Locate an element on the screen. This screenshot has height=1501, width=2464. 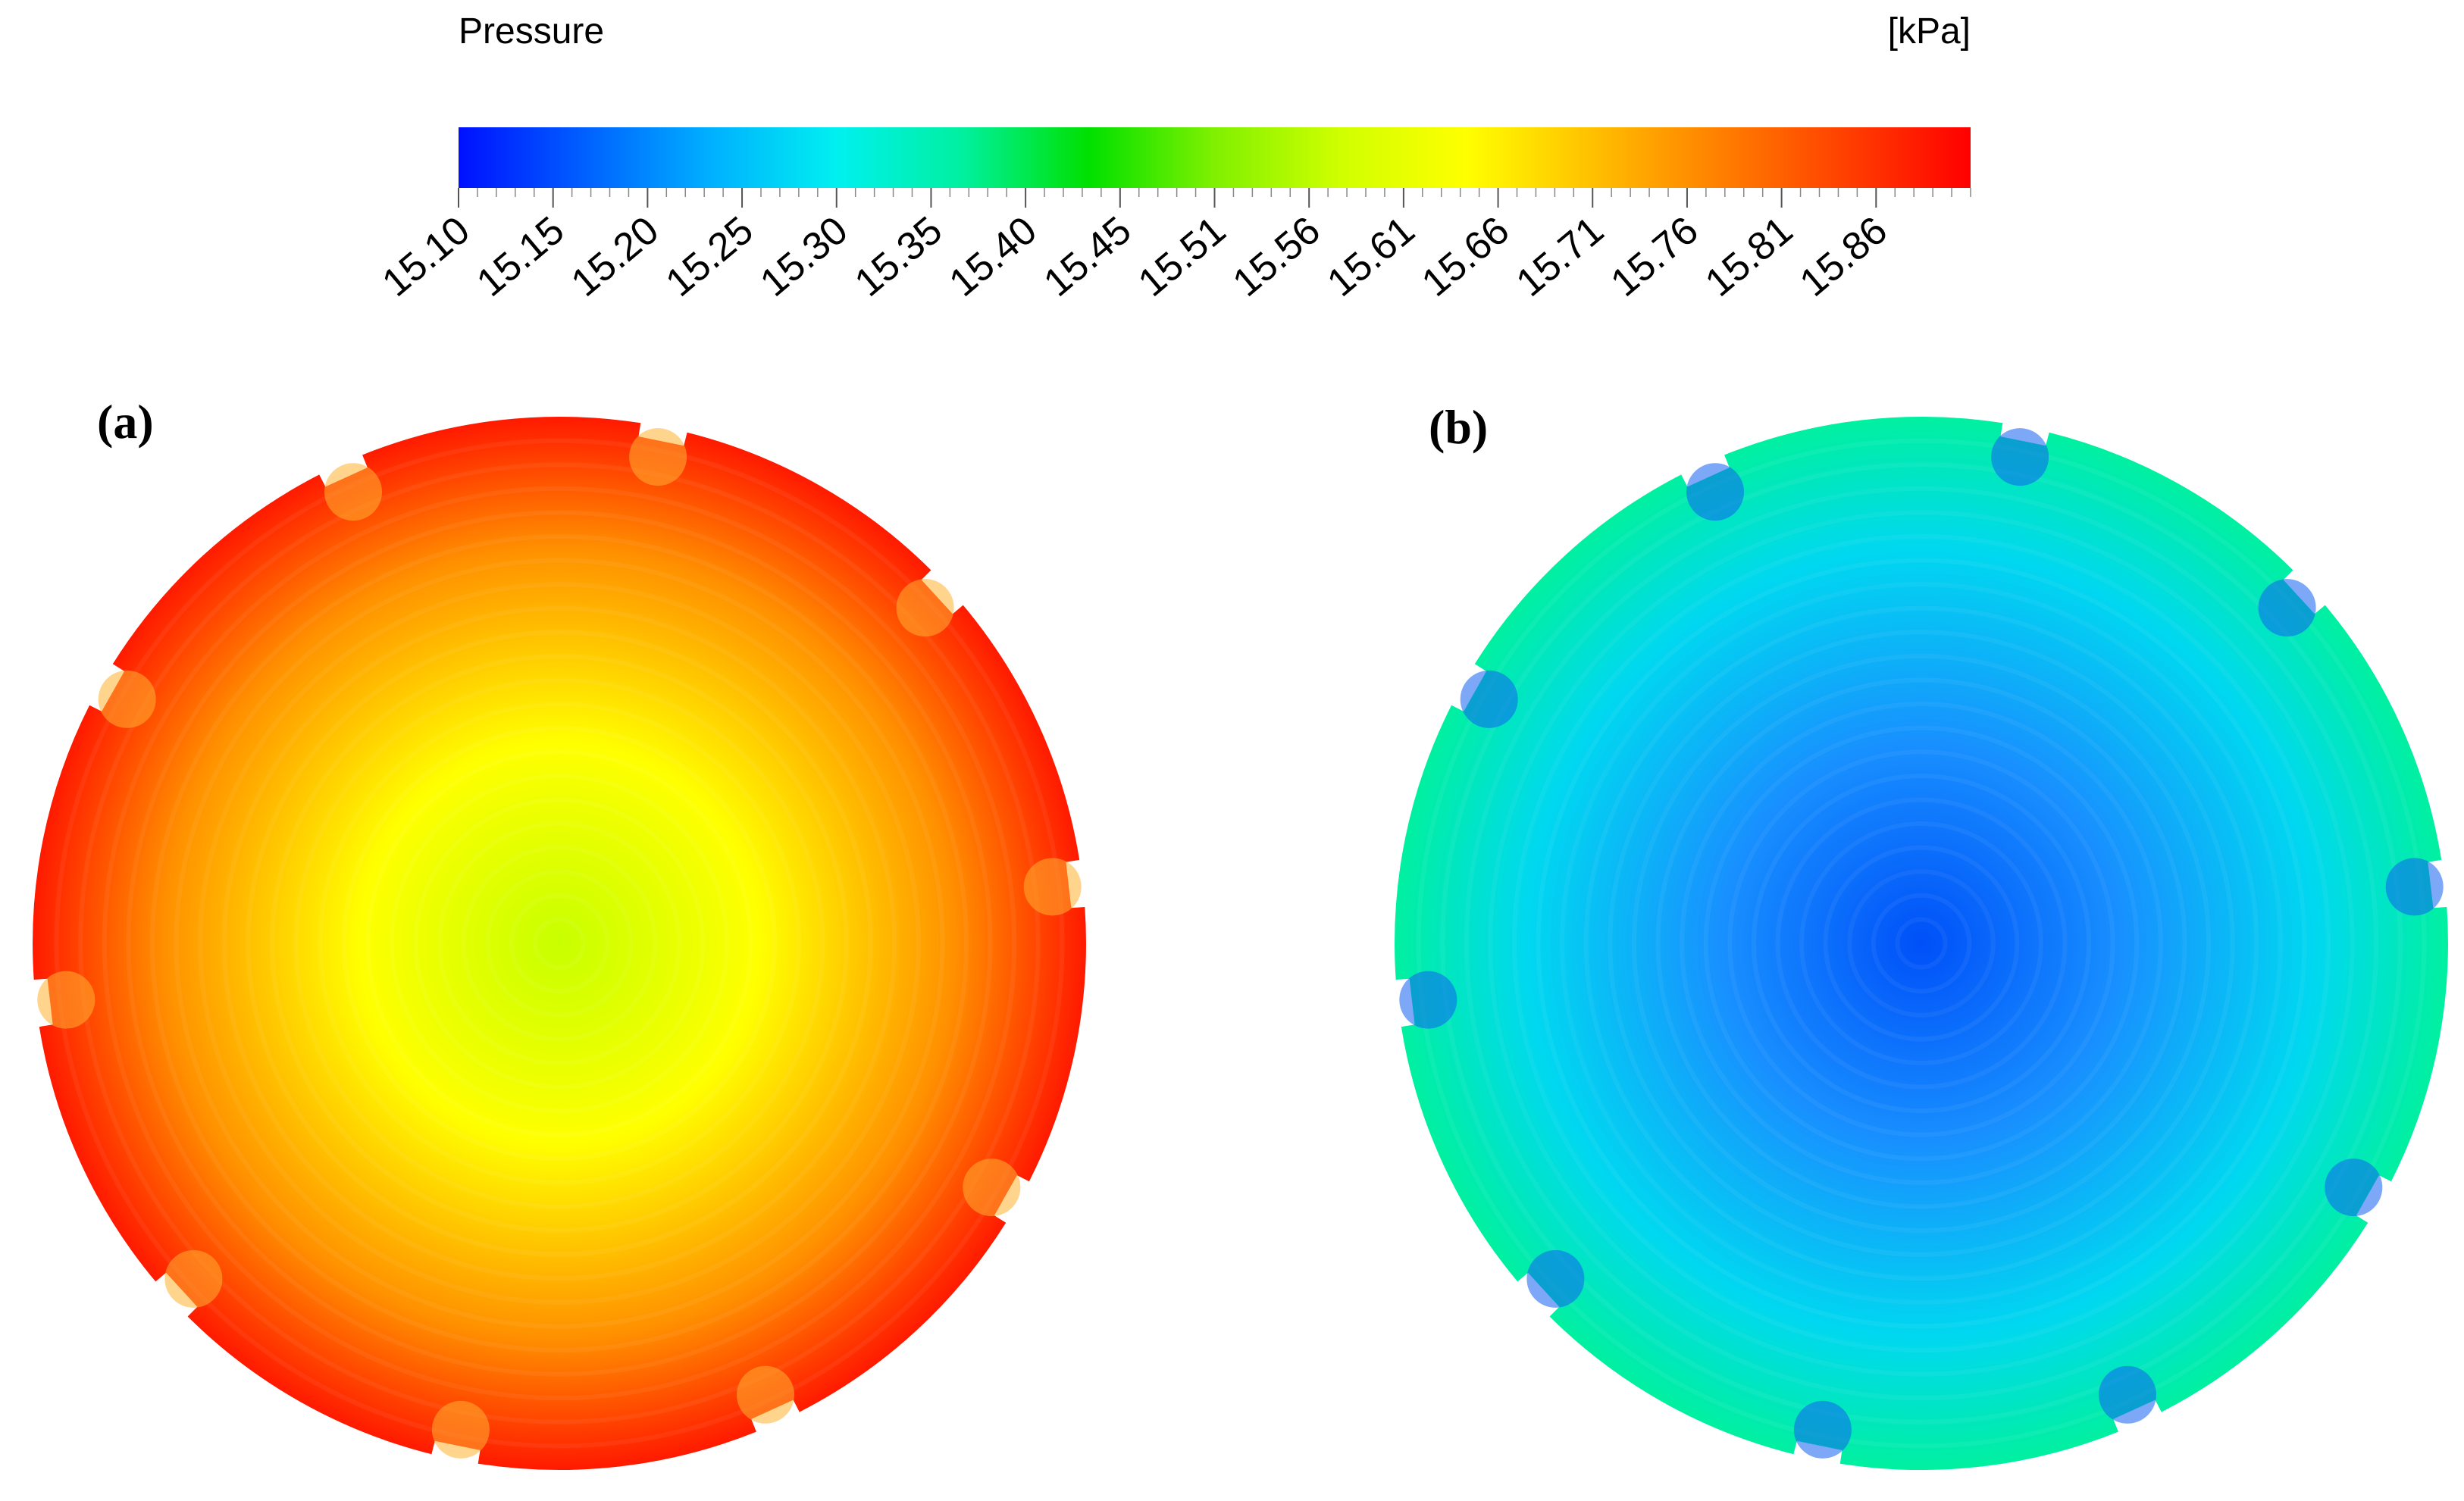
colorbar-tick-label: 15.15 is located at coordinates (520, 256).